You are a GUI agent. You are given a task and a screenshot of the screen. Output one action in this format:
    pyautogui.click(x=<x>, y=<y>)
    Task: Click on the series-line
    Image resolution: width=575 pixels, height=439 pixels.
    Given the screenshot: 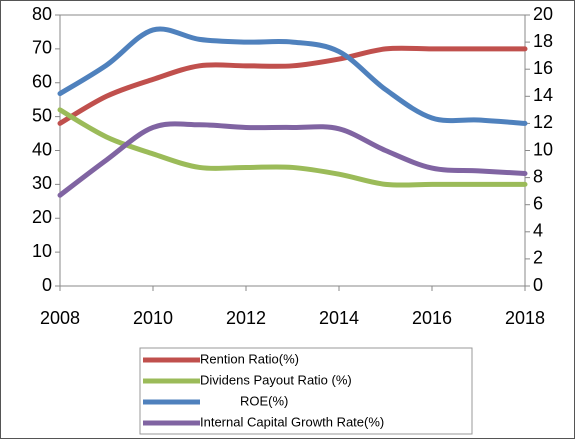 What is the action you would take?
    pyautogui.click(x=292, y=159)
    